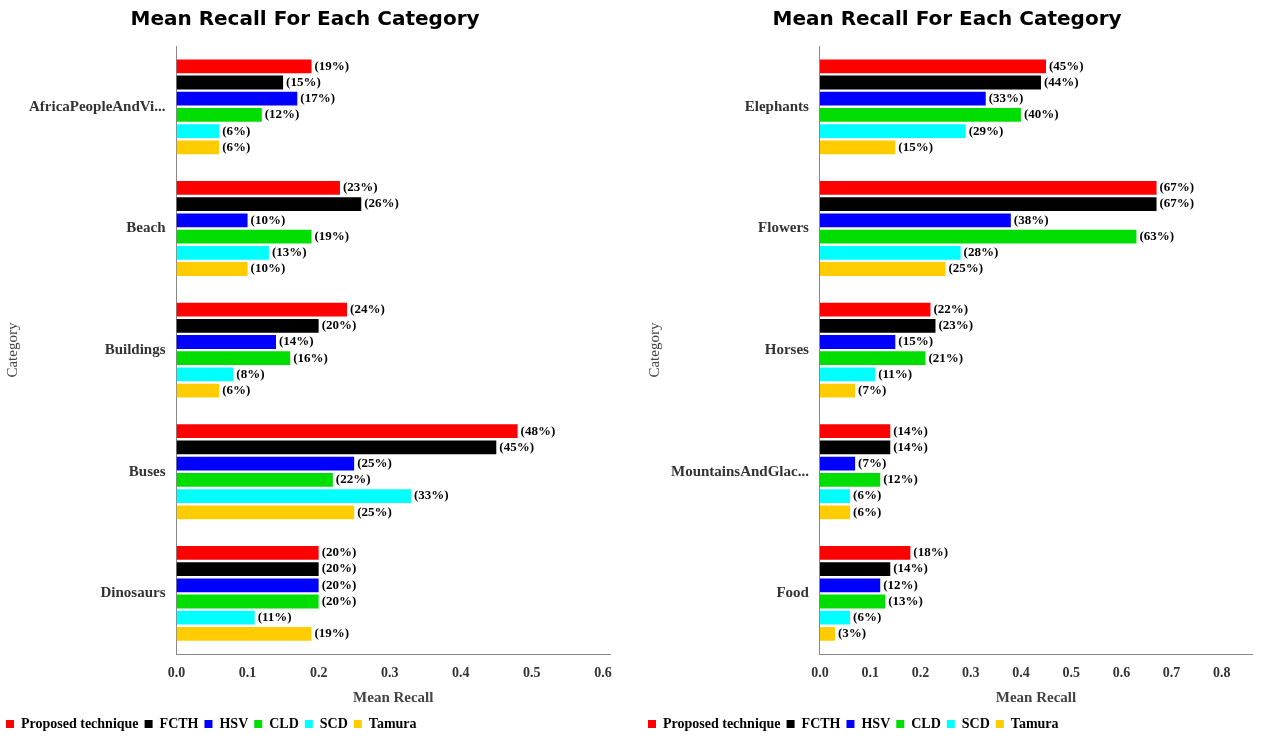 The image size is (1284, 756). I want to click on y-tick-label: Buses, so click(147, 470).